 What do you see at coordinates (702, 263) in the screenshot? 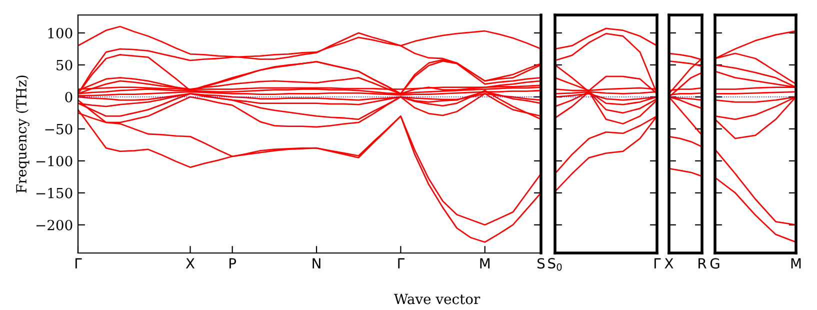
I see `x-tick-label: R` at bounding box center [702, 263].